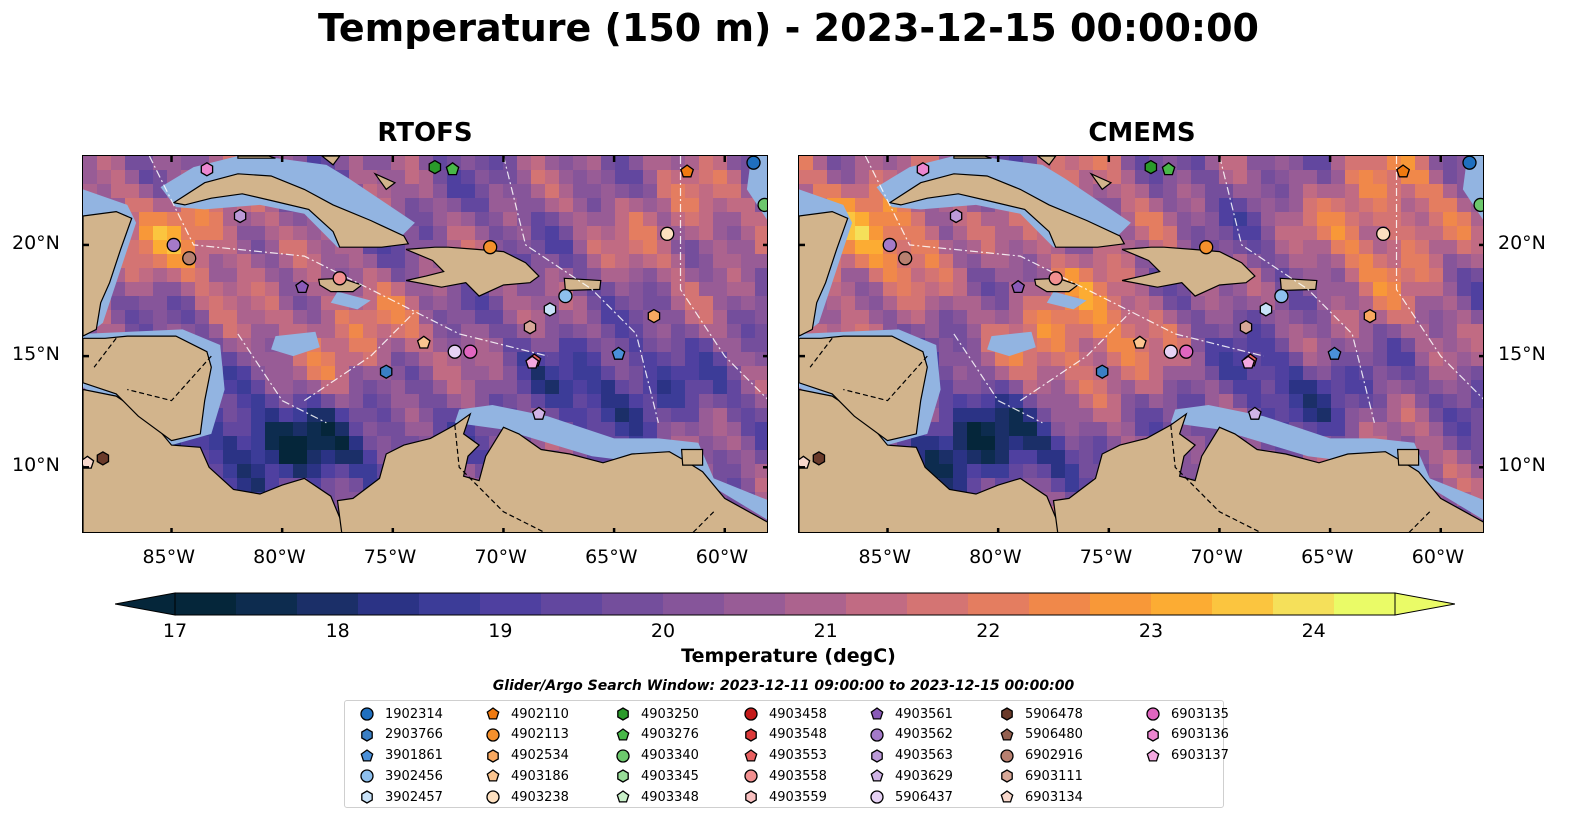 This screenshot has height=826, width=1577. I want to click on lon-tick-label: 75°W, so click(1106, 557).